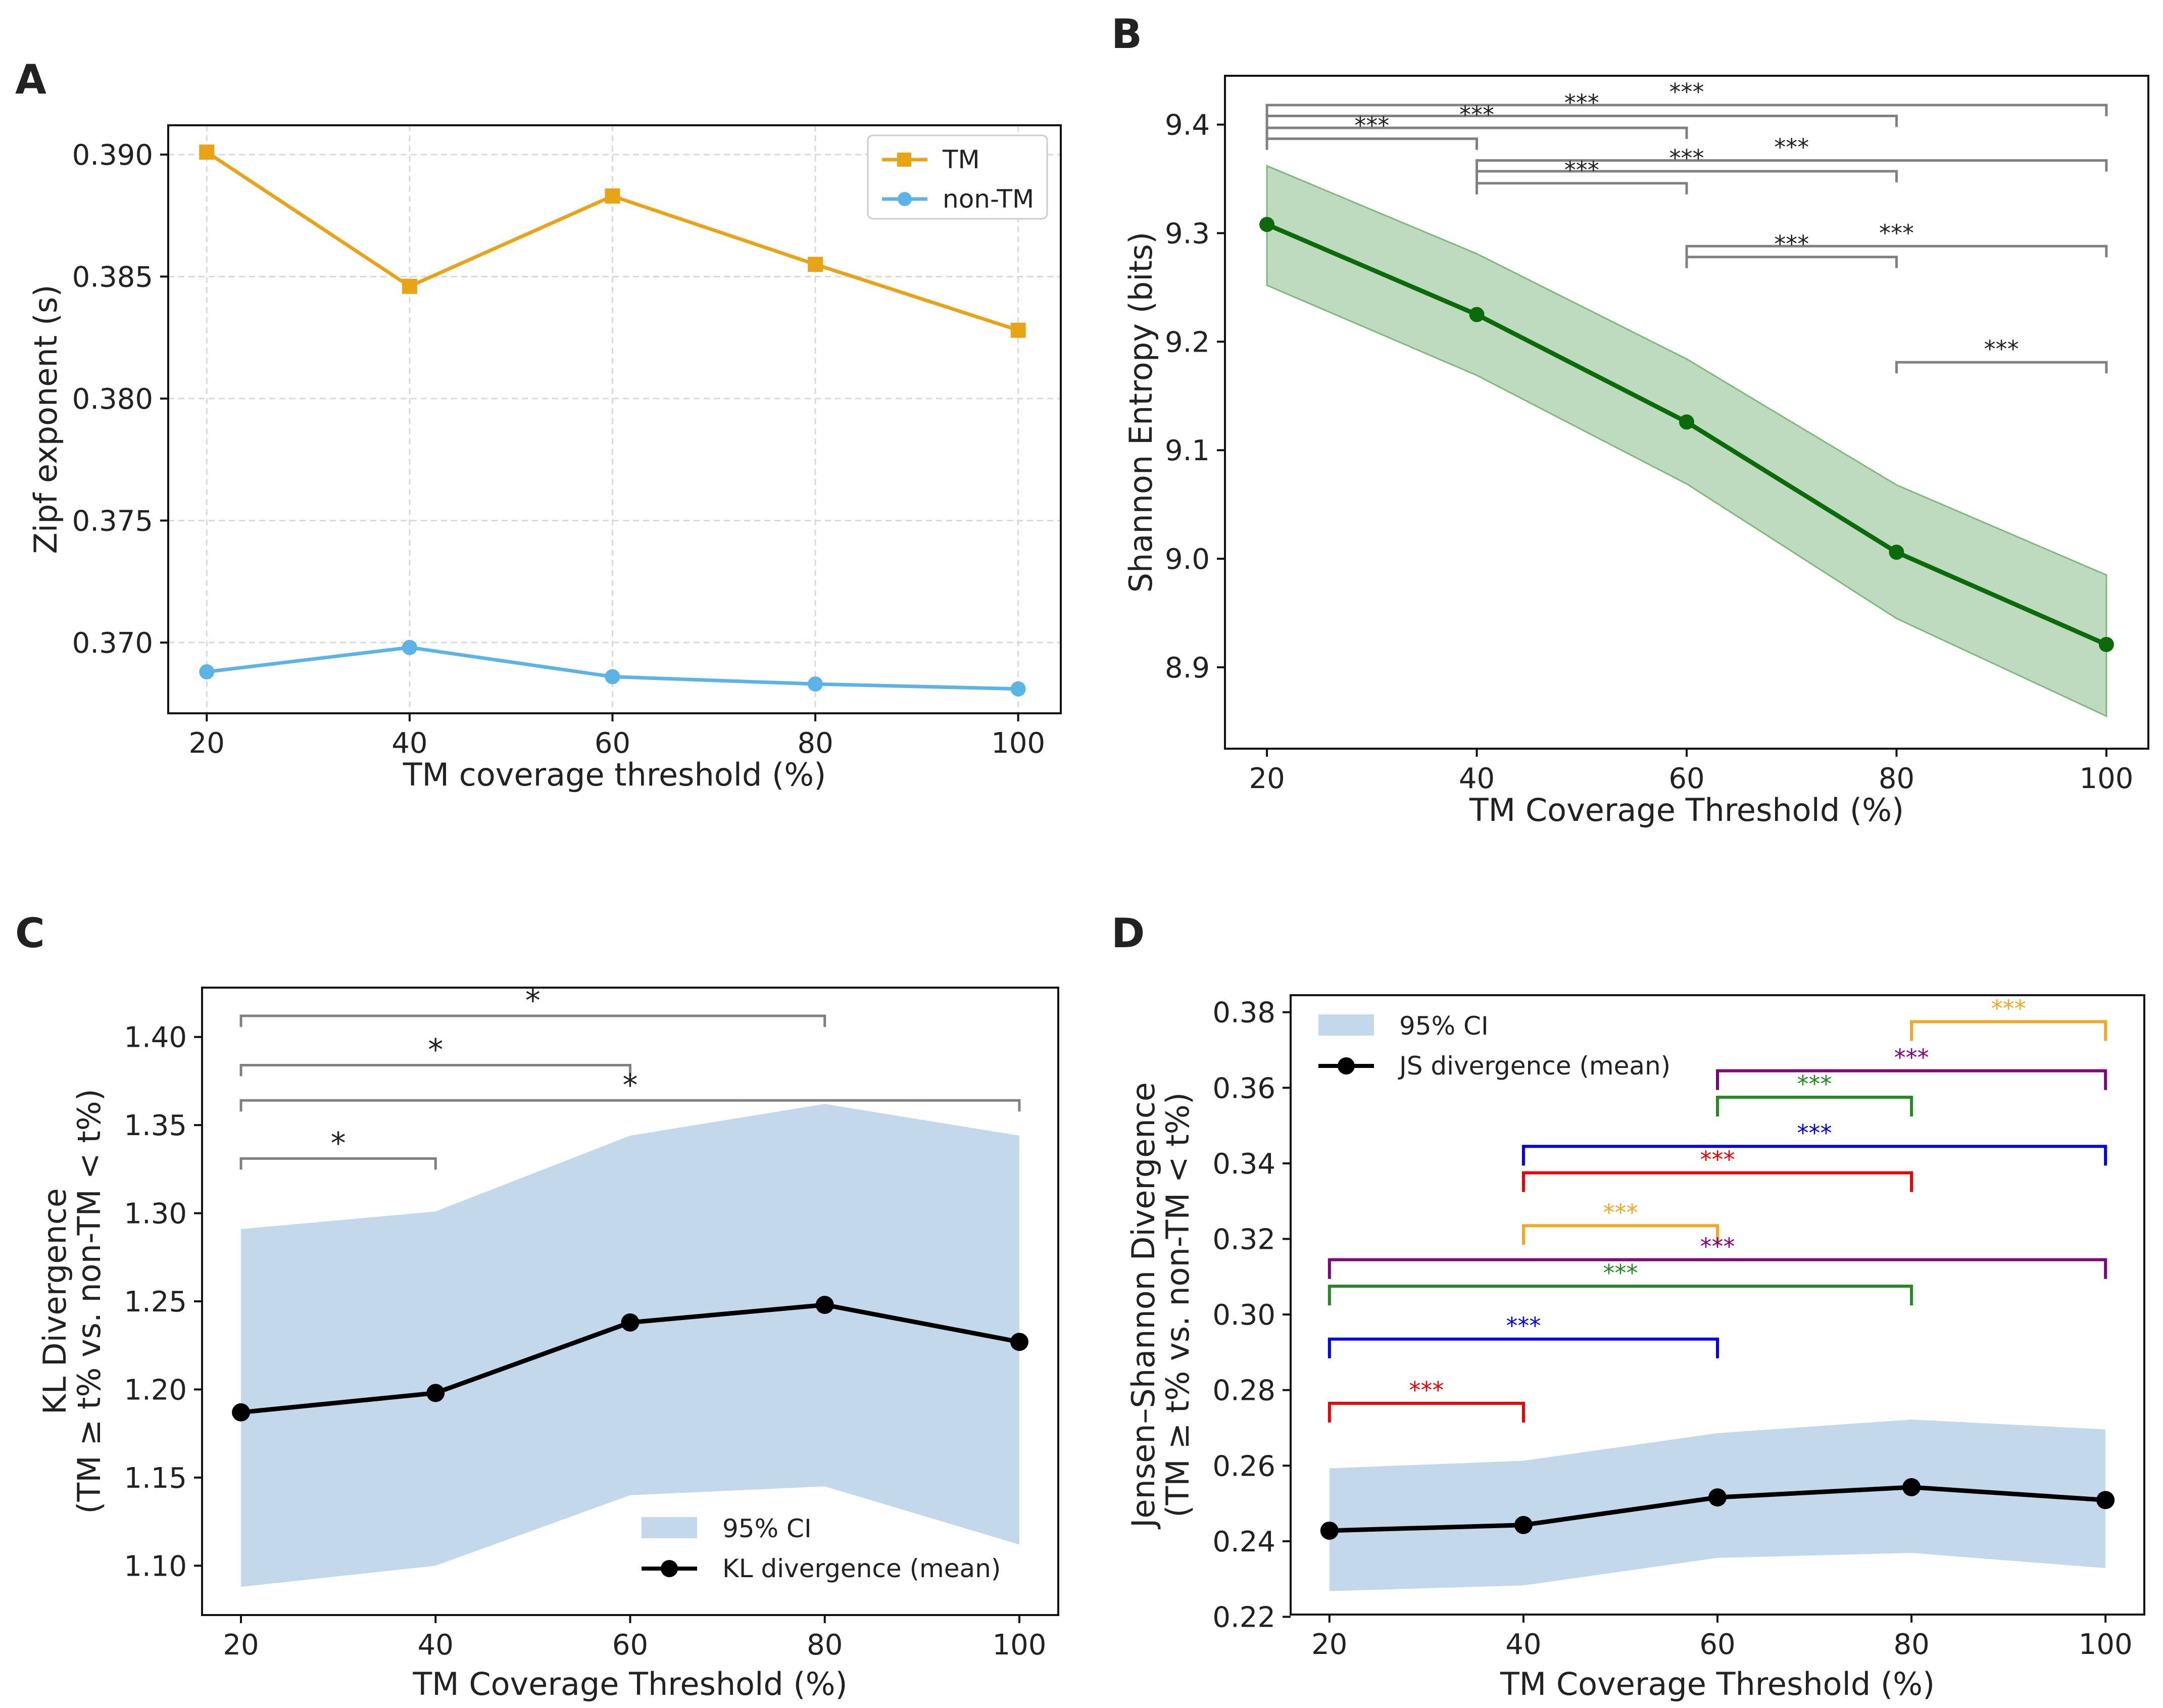  What do you see at coordinates (1187, 234) in the screenshot?
I see `y-tick-label: 9.3` at bounding box center [1187, 234].